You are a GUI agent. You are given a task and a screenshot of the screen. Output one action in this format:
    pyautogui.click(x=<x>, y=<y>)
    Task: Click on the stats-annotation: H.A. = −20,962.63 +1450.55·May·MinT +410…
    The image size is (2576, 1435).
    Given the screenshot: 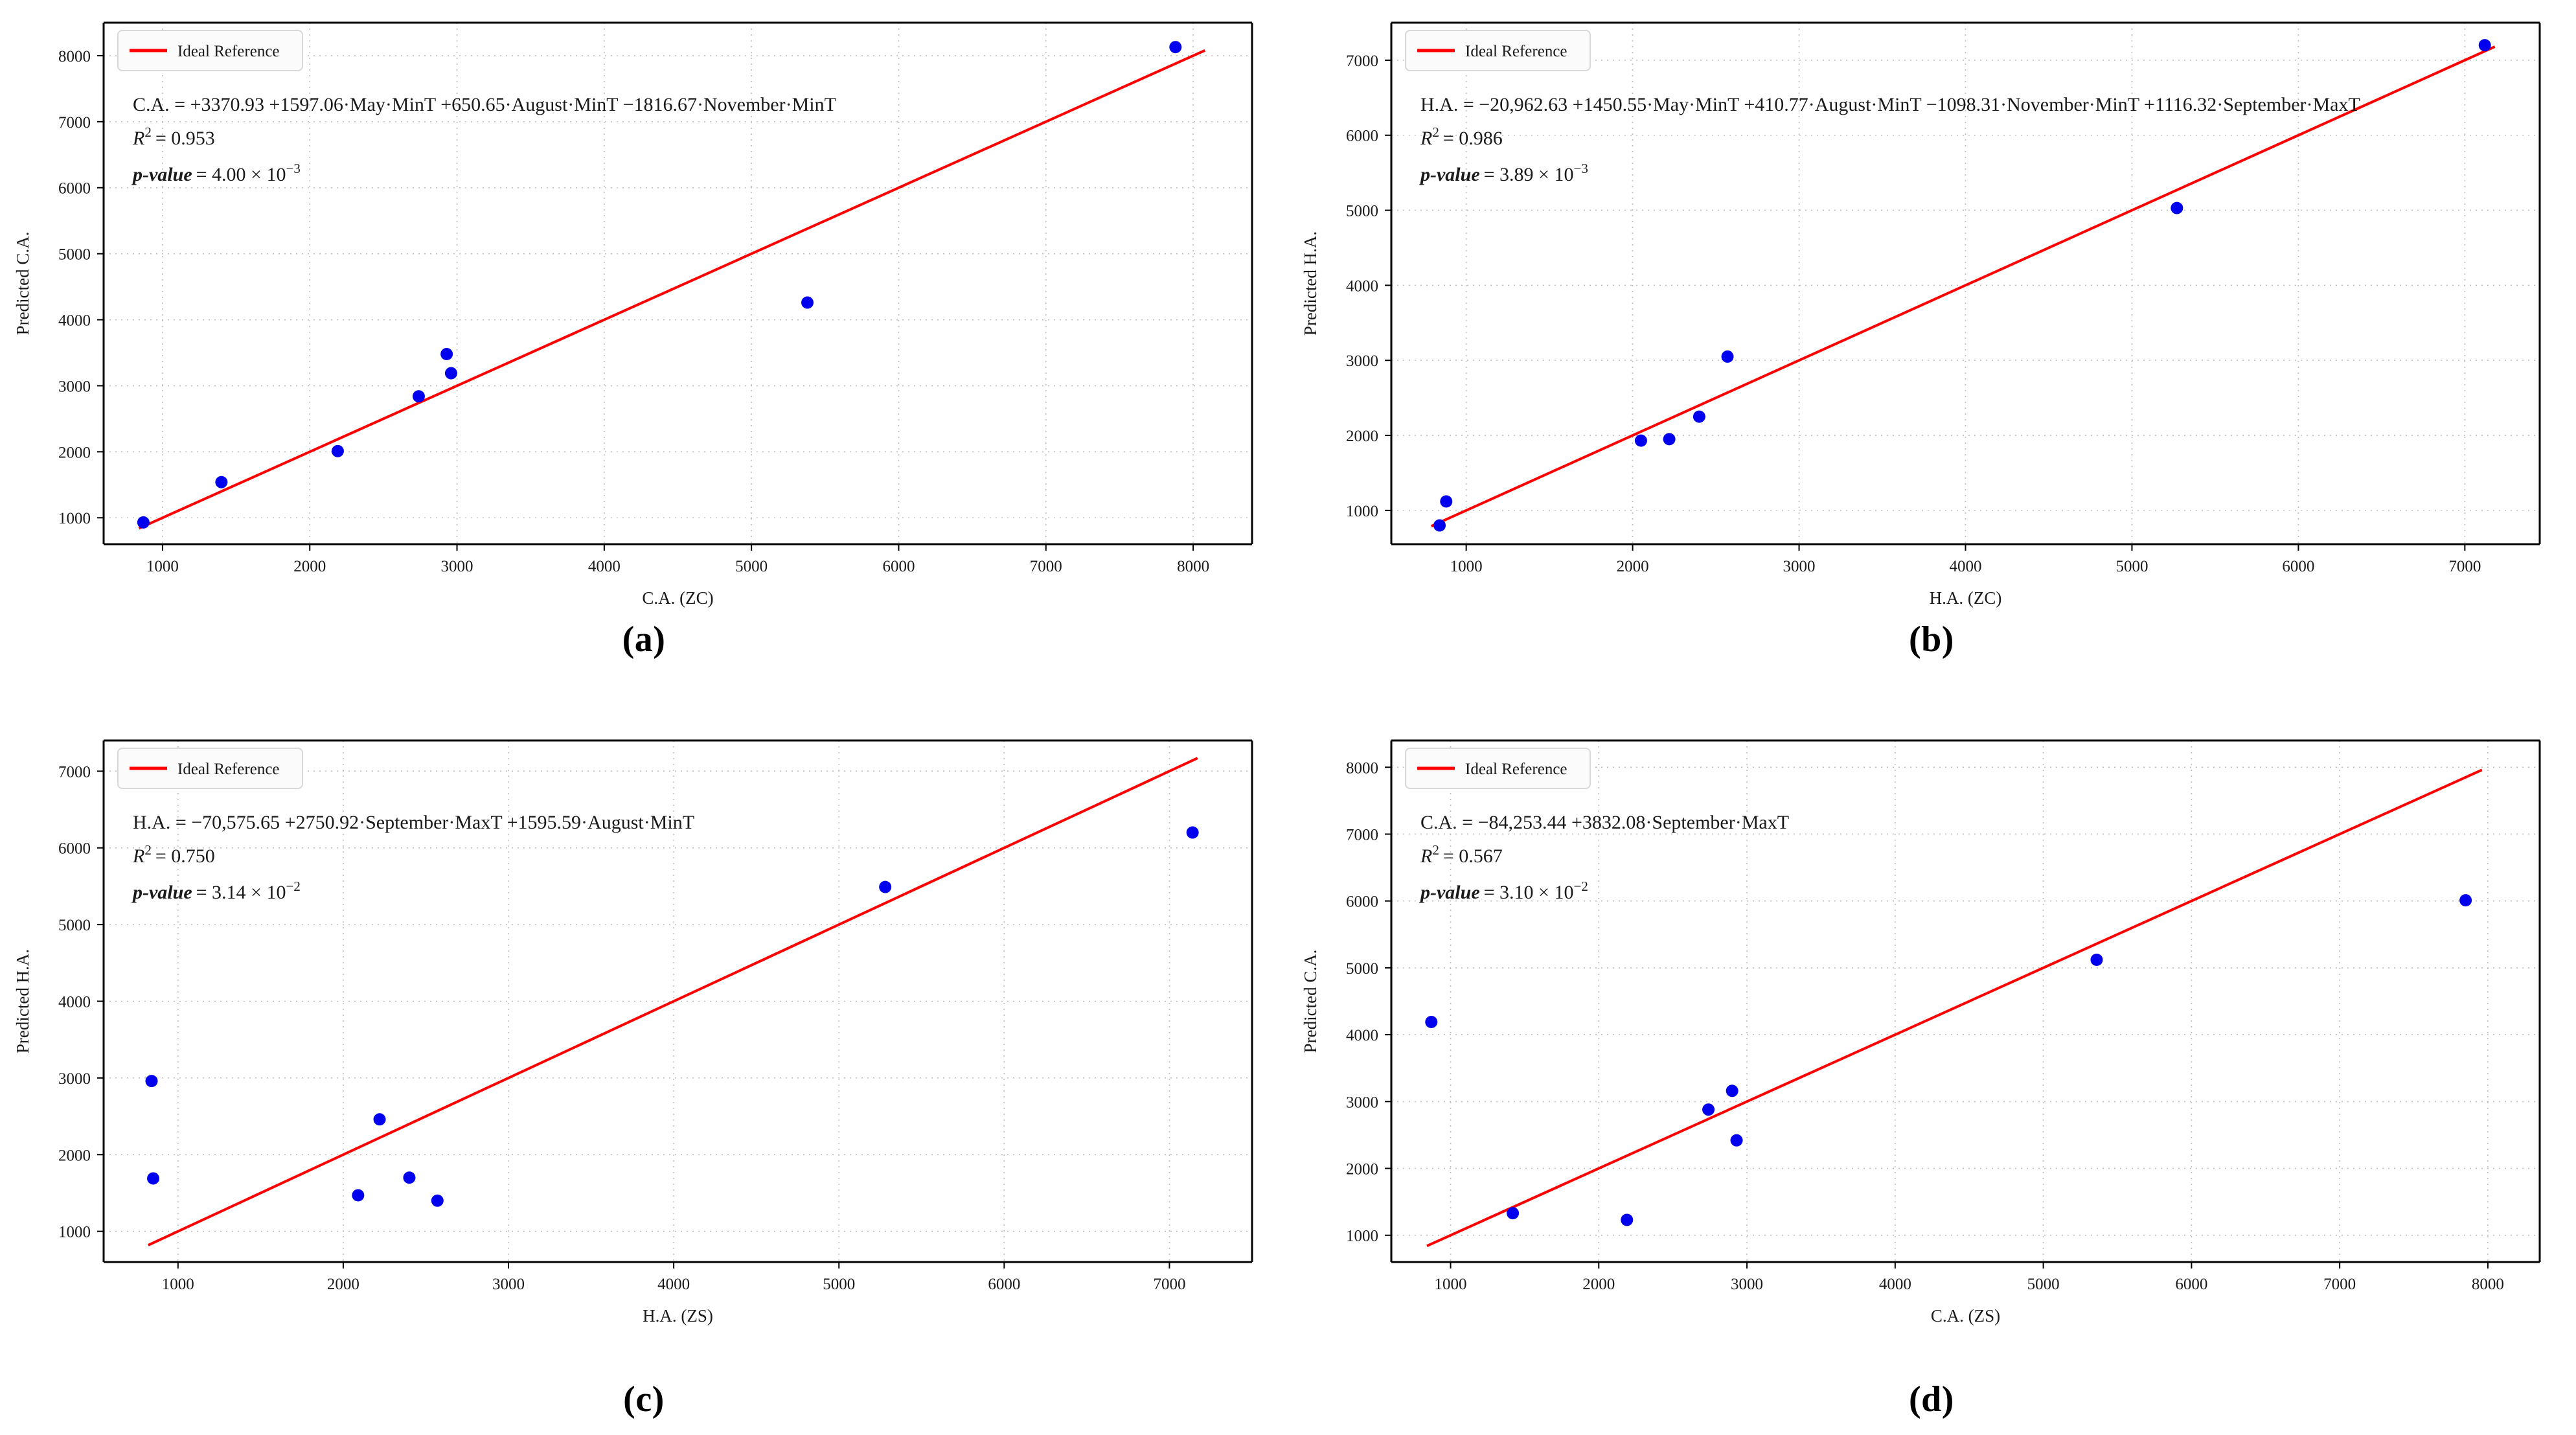 What is the action you would take?
    pyautogui.click(x=1890, y=139)
    